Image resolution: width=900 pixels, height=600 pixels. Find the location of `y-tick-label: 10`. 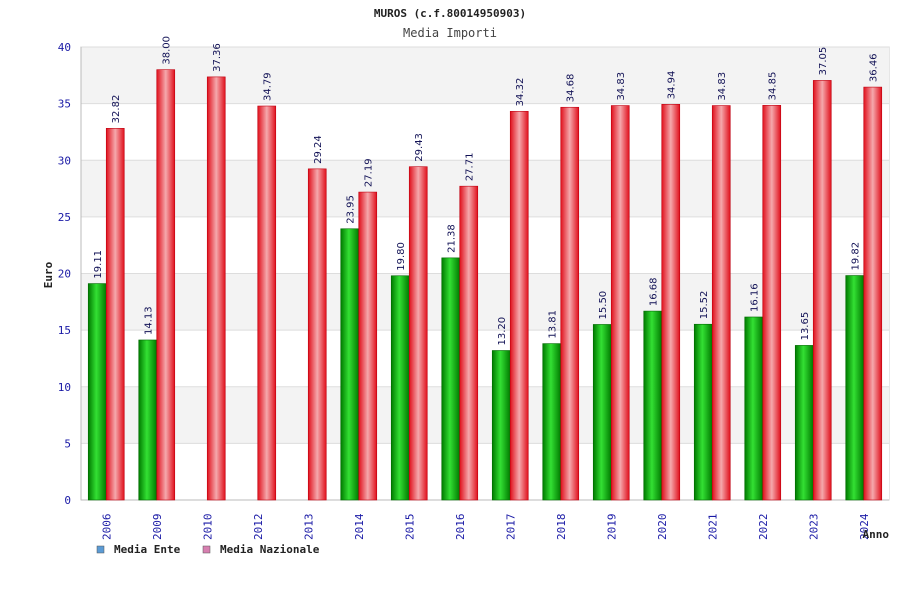

y-tick-label: 10 is located at coordinates (64, 387).